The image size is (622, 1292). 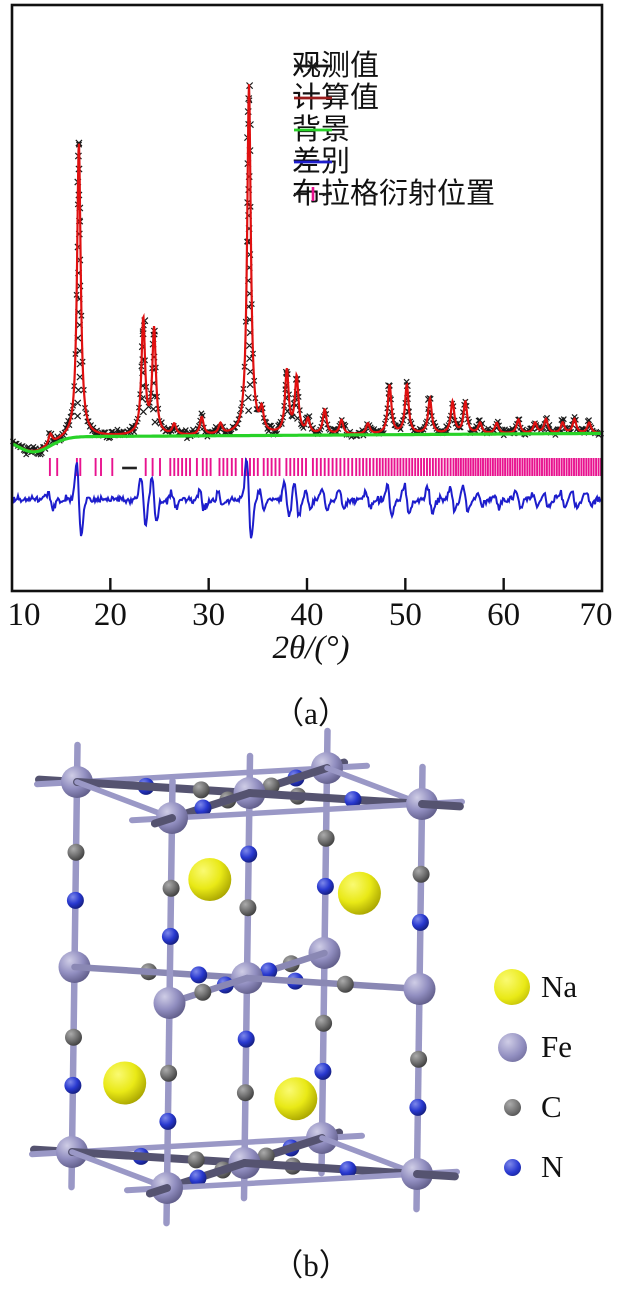 What do you see at coordinates (393, 98) in the screenshot?
I see `legend-item-calculated: 计算值` at bounding box center [393, 98].